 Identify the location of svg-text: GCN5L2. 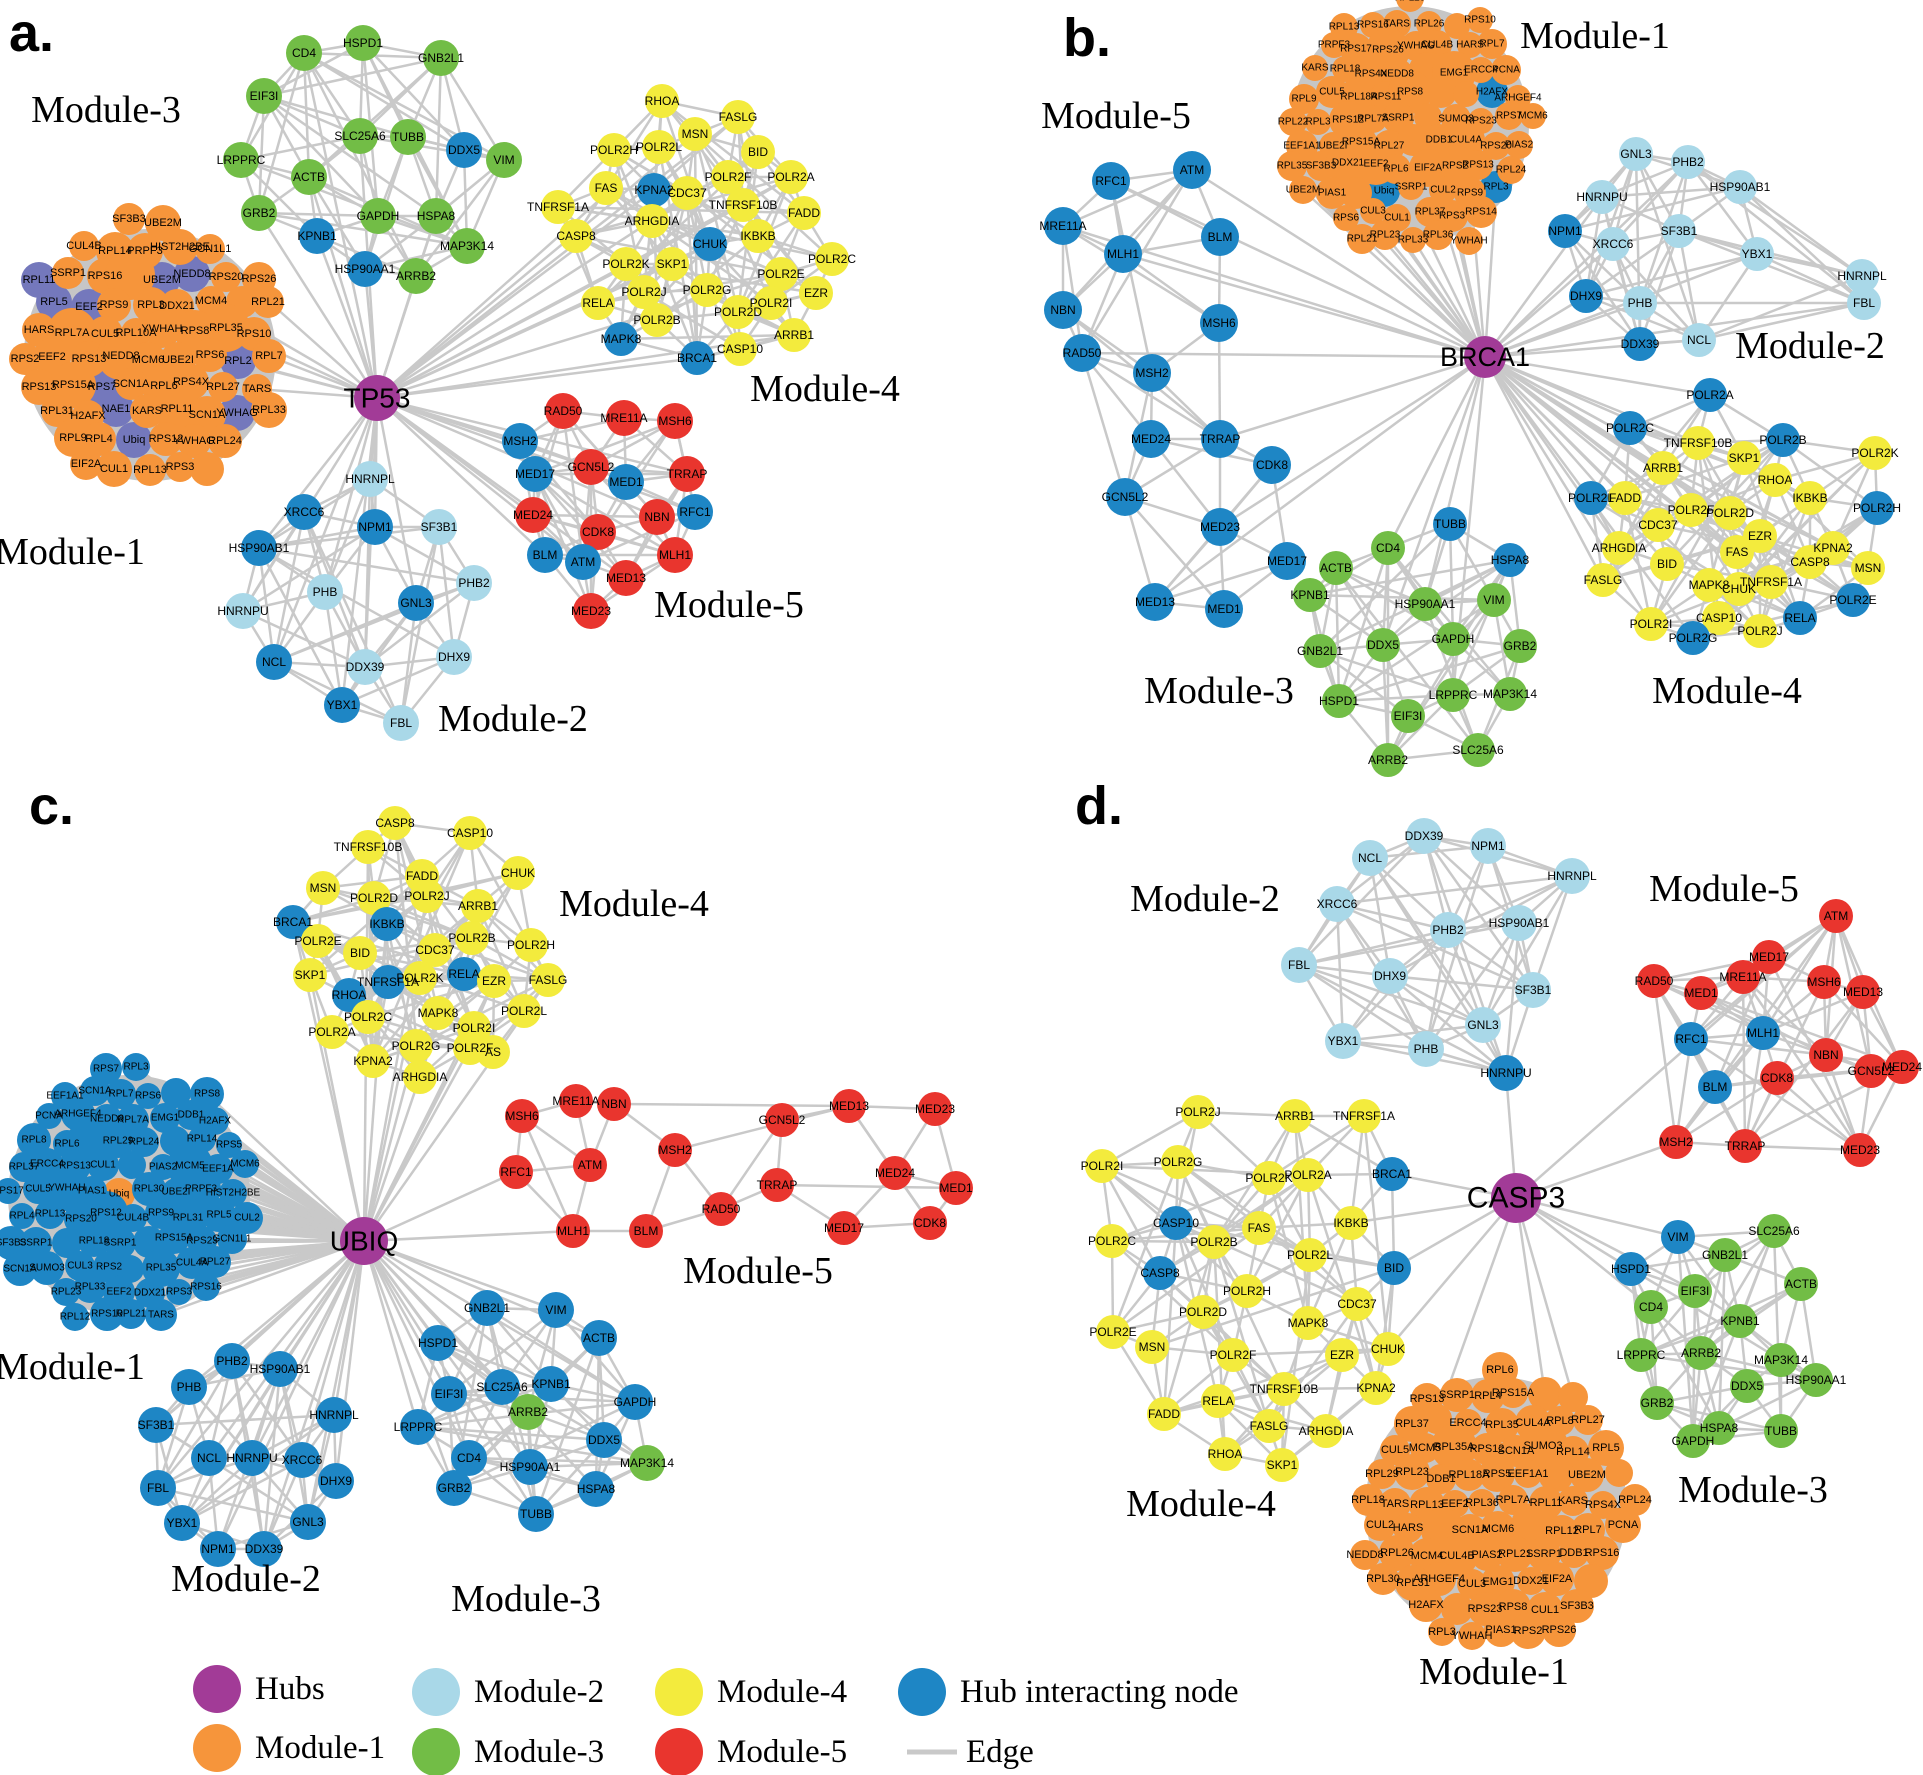
(1871, 1071).